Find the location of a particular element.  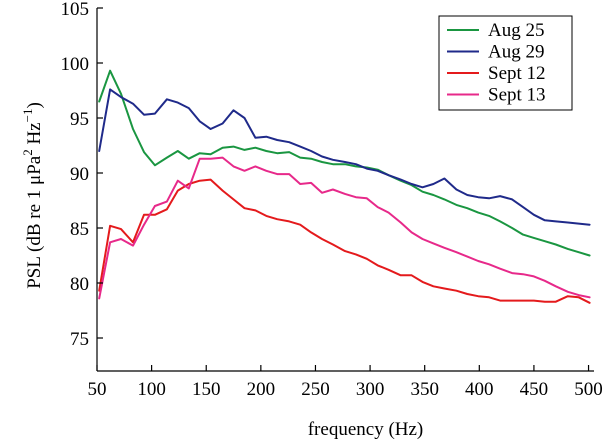

y-tick-label: 85 is located at coordinates (79, 229).